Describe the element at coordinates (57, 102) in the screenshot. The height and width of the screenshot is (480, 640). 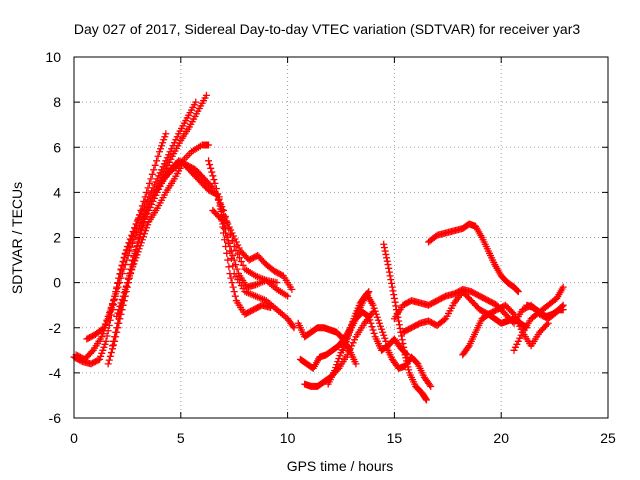
I see `y-tick-label: 8` at that location.